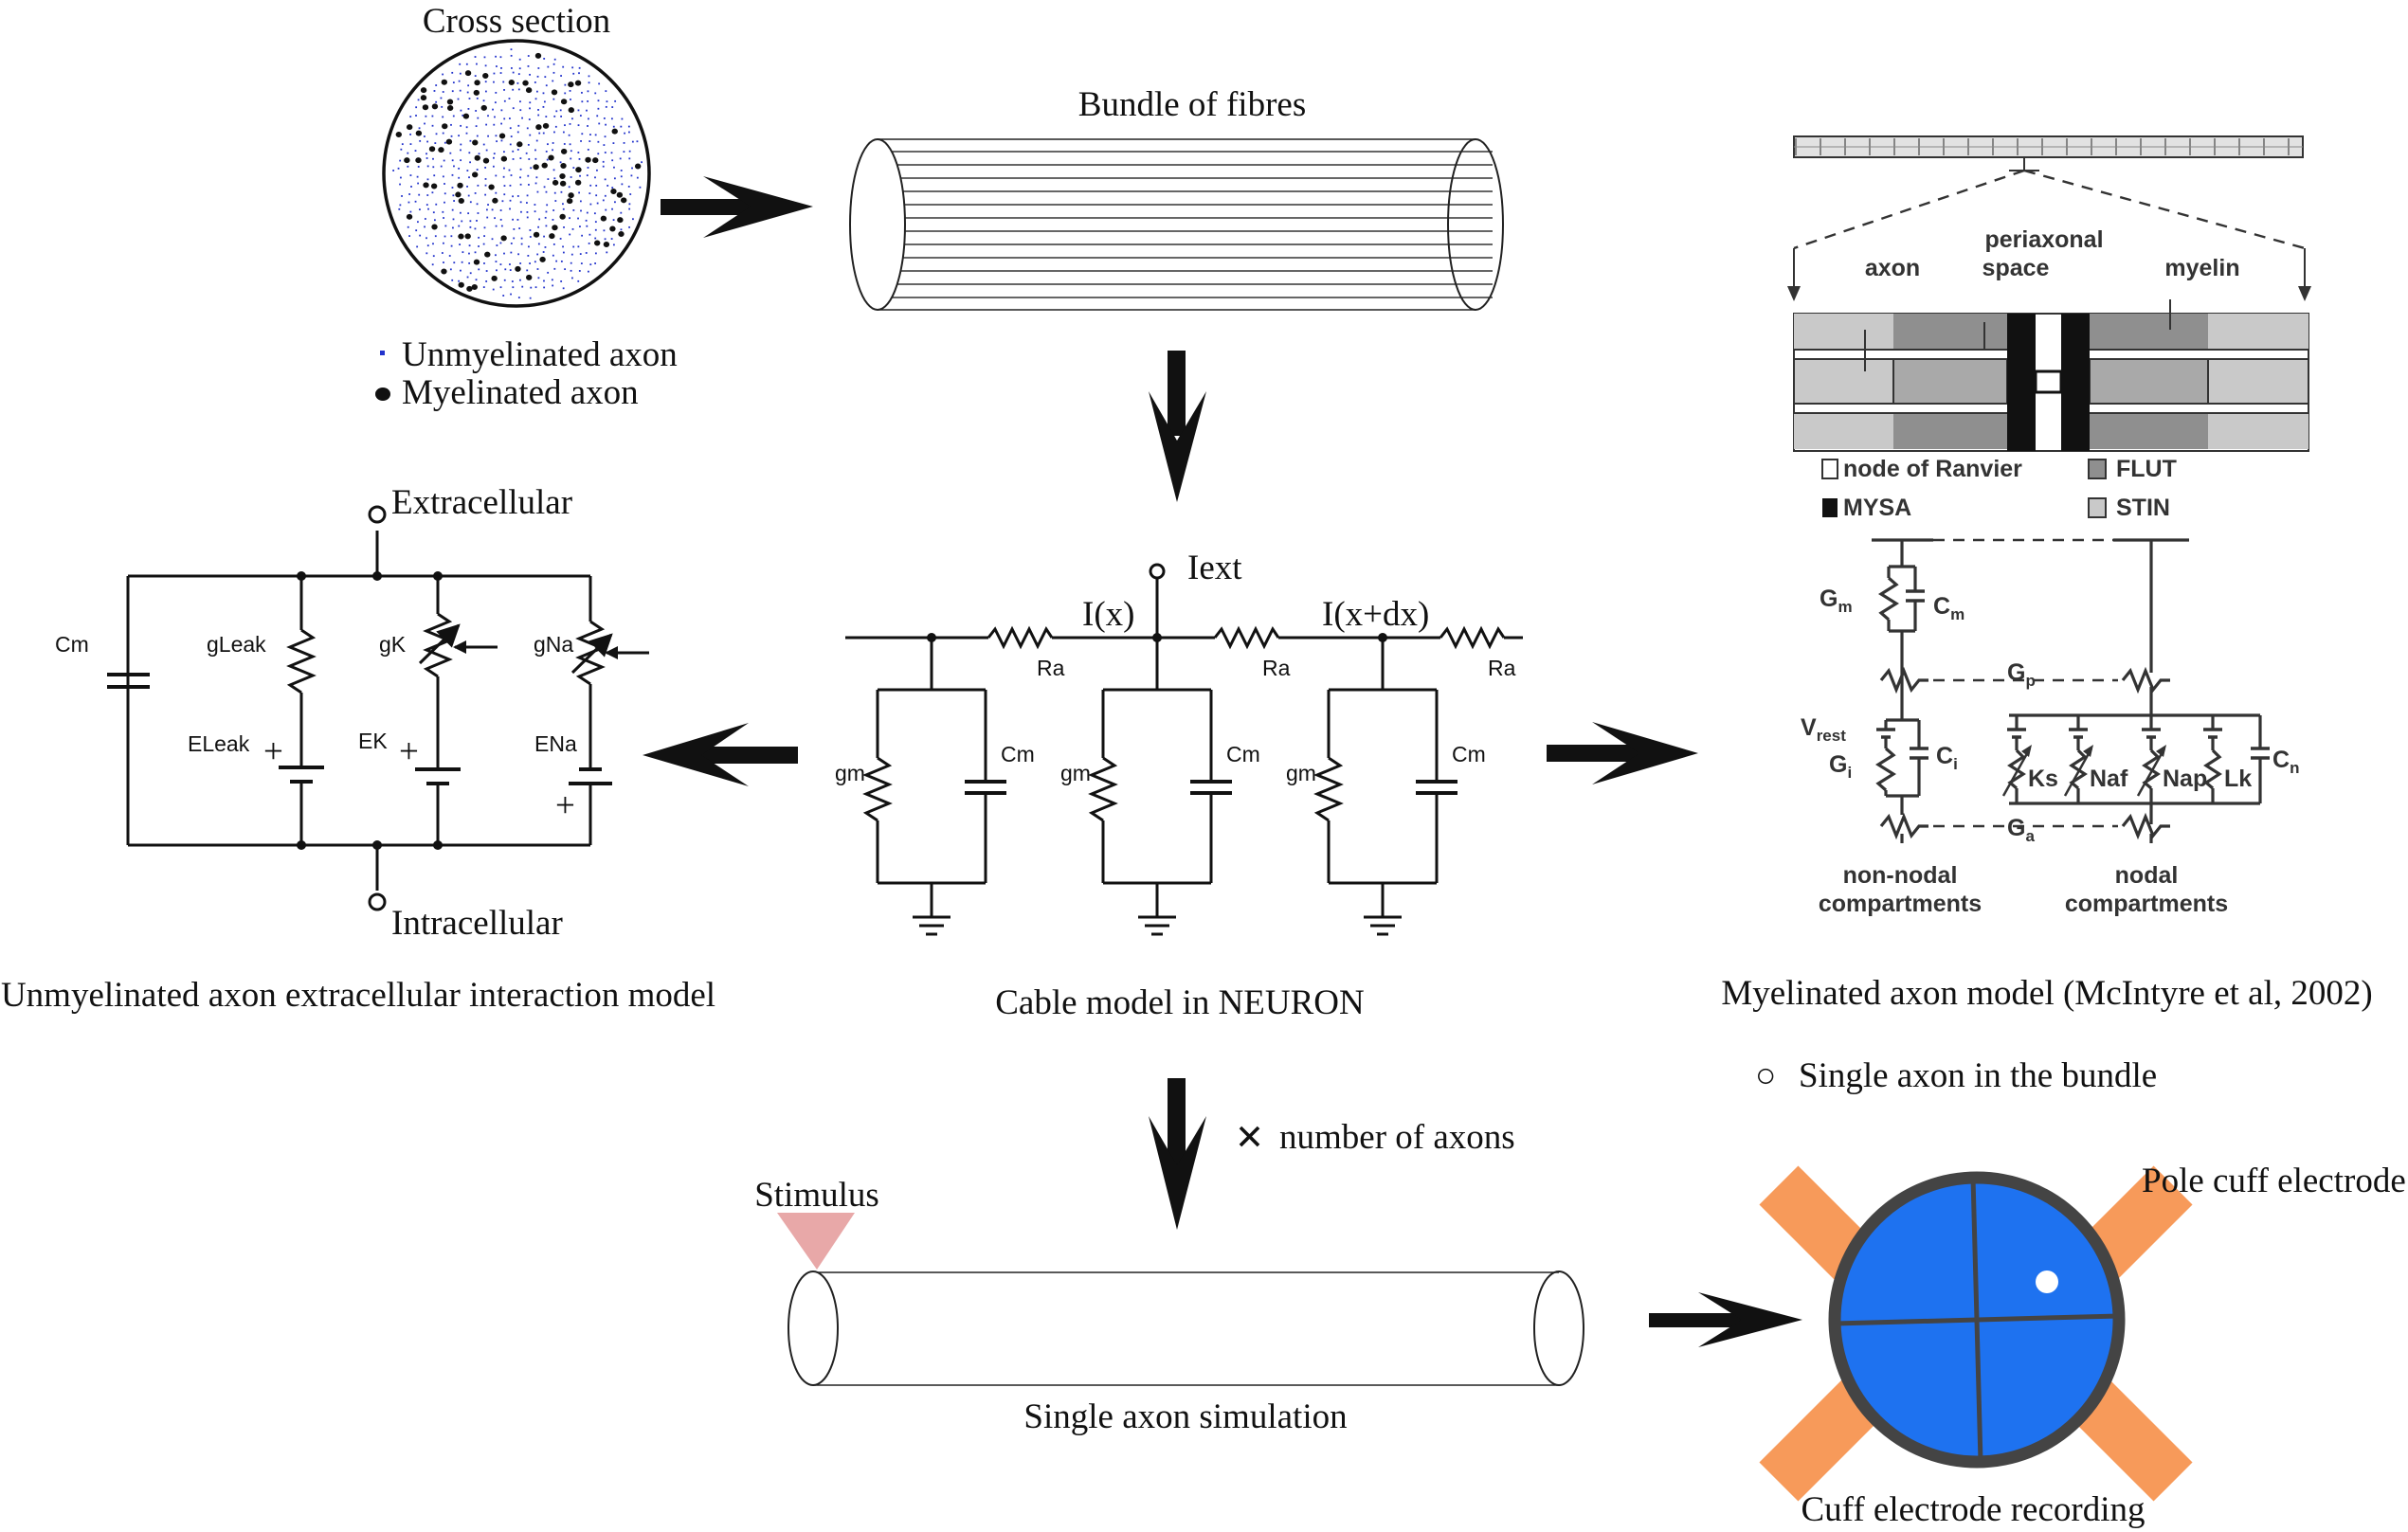 This screenshot has height=1532, width=2408. I want to click on gm-label: gm, so click(1076, 773).